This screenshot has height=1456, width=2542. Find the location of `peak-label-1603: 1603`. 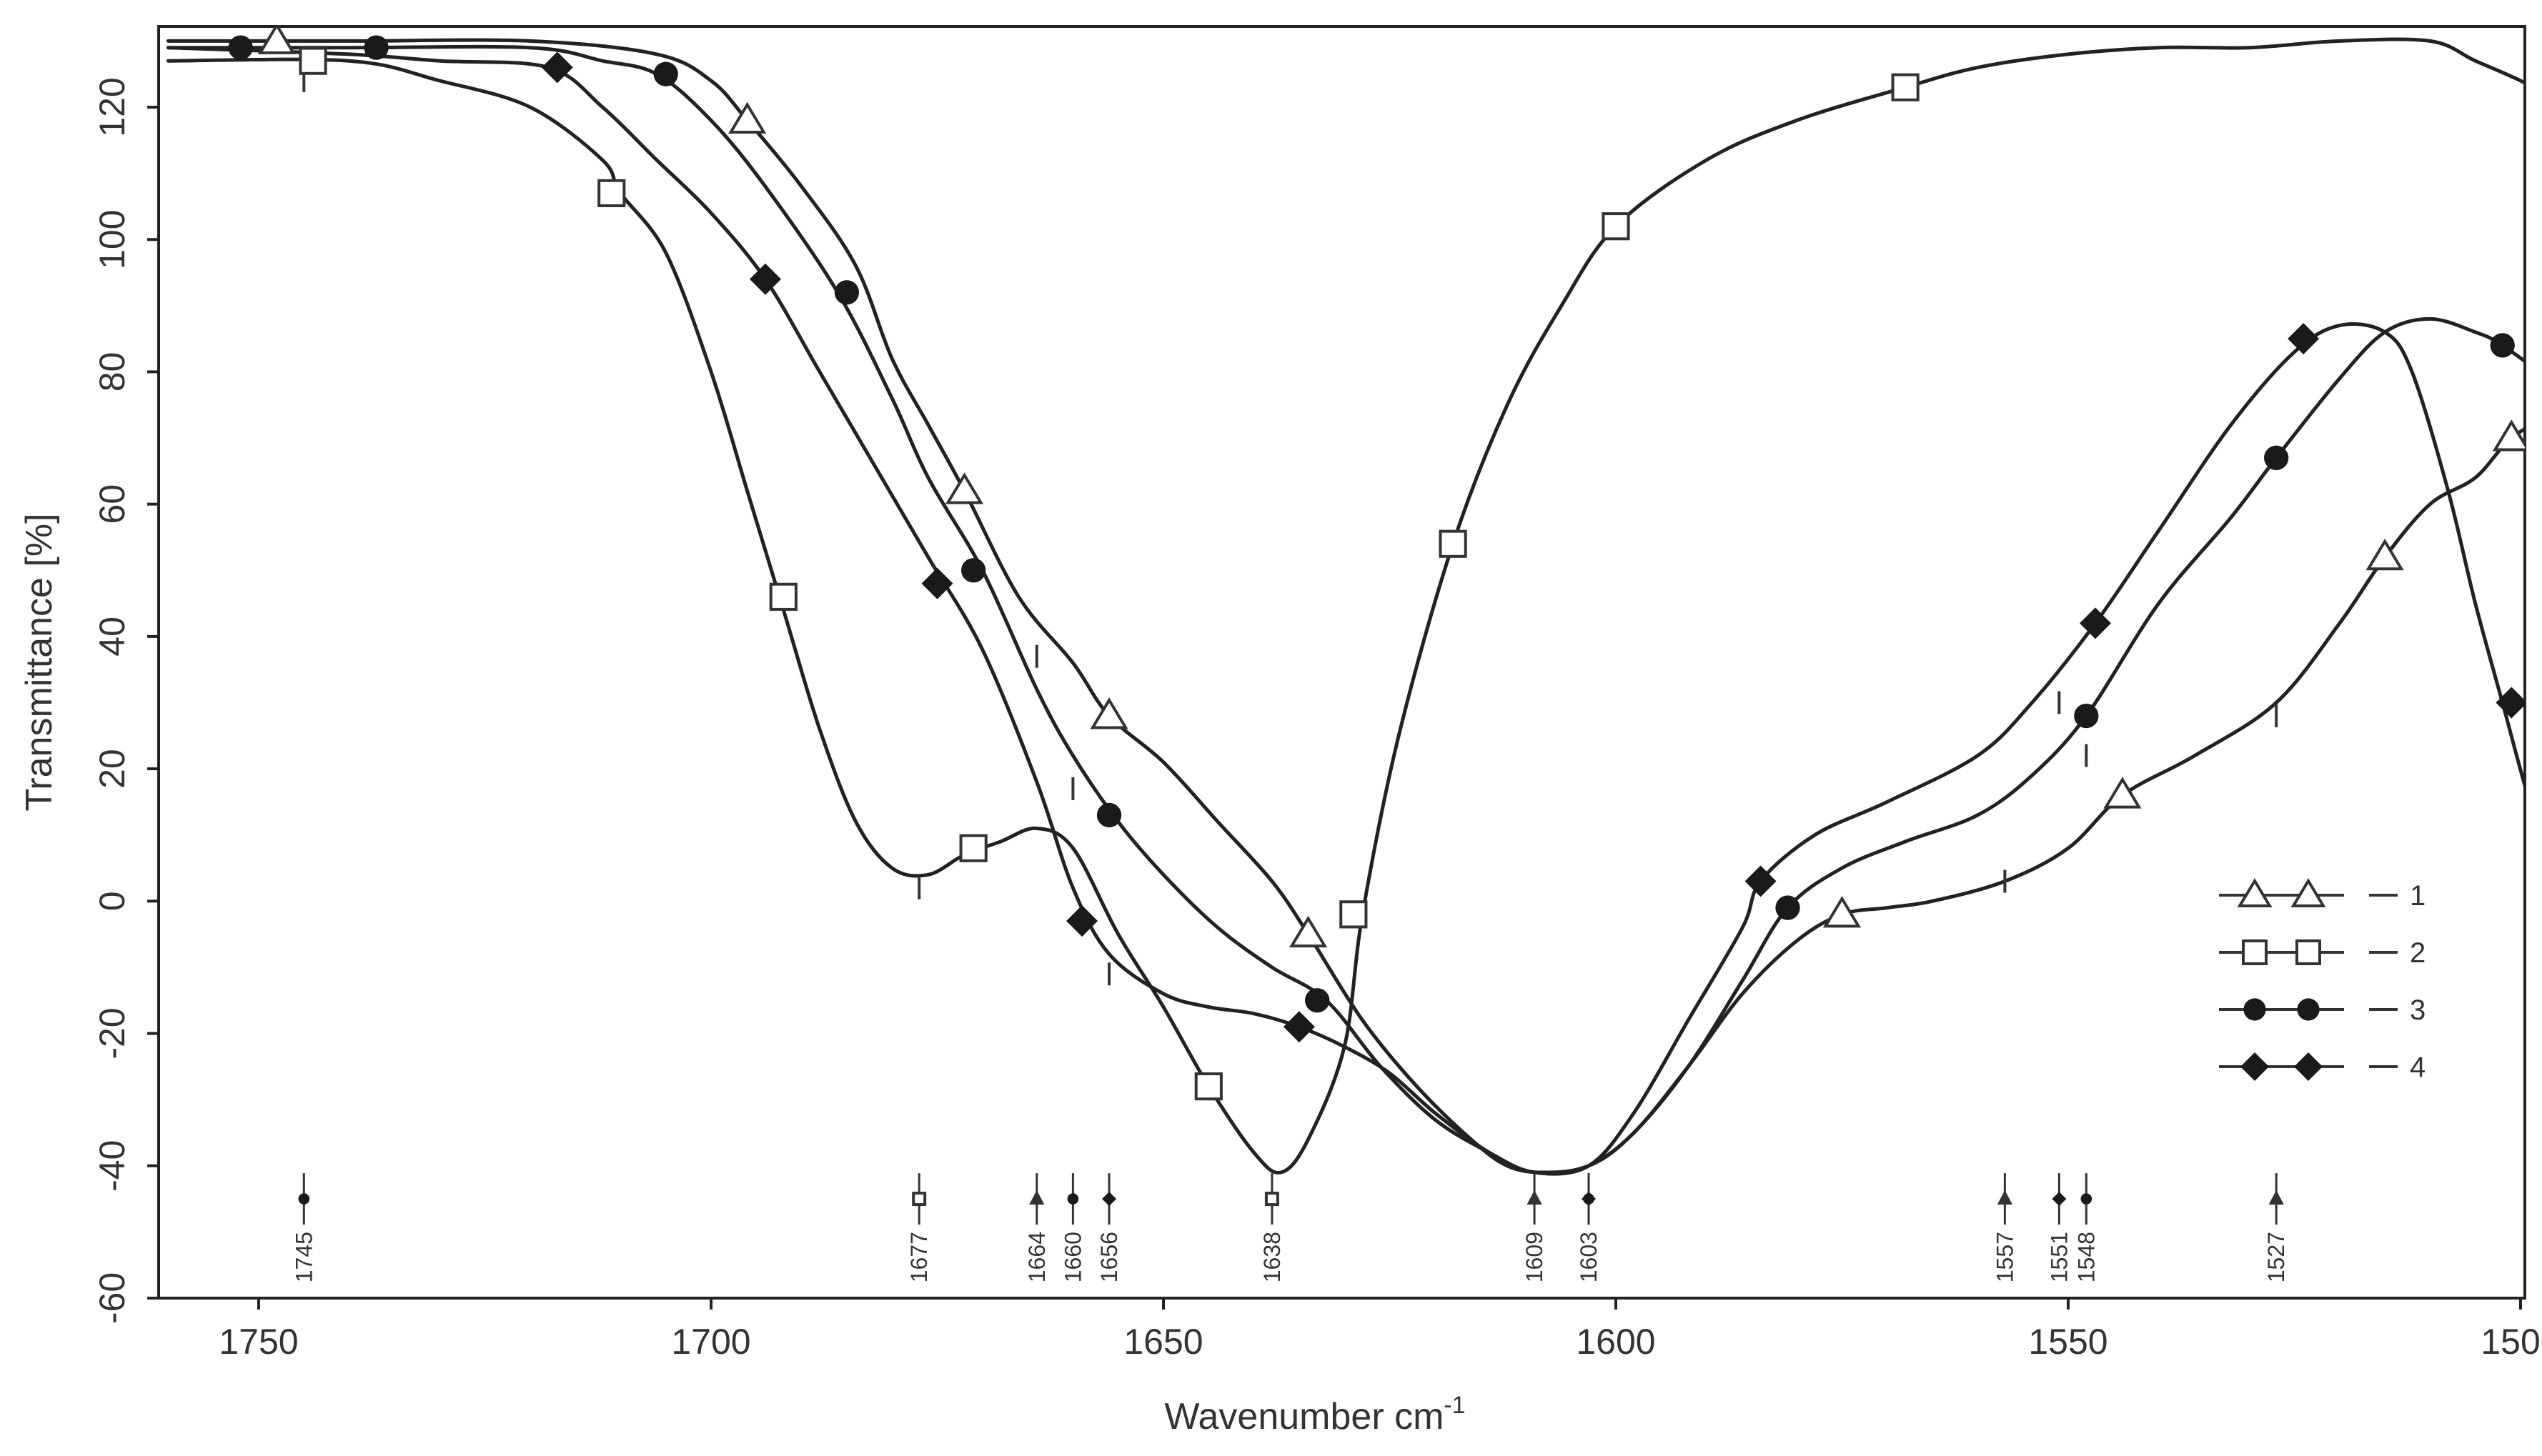

peak-label-1603: 1603 is located at coordinates (1589, 1257).